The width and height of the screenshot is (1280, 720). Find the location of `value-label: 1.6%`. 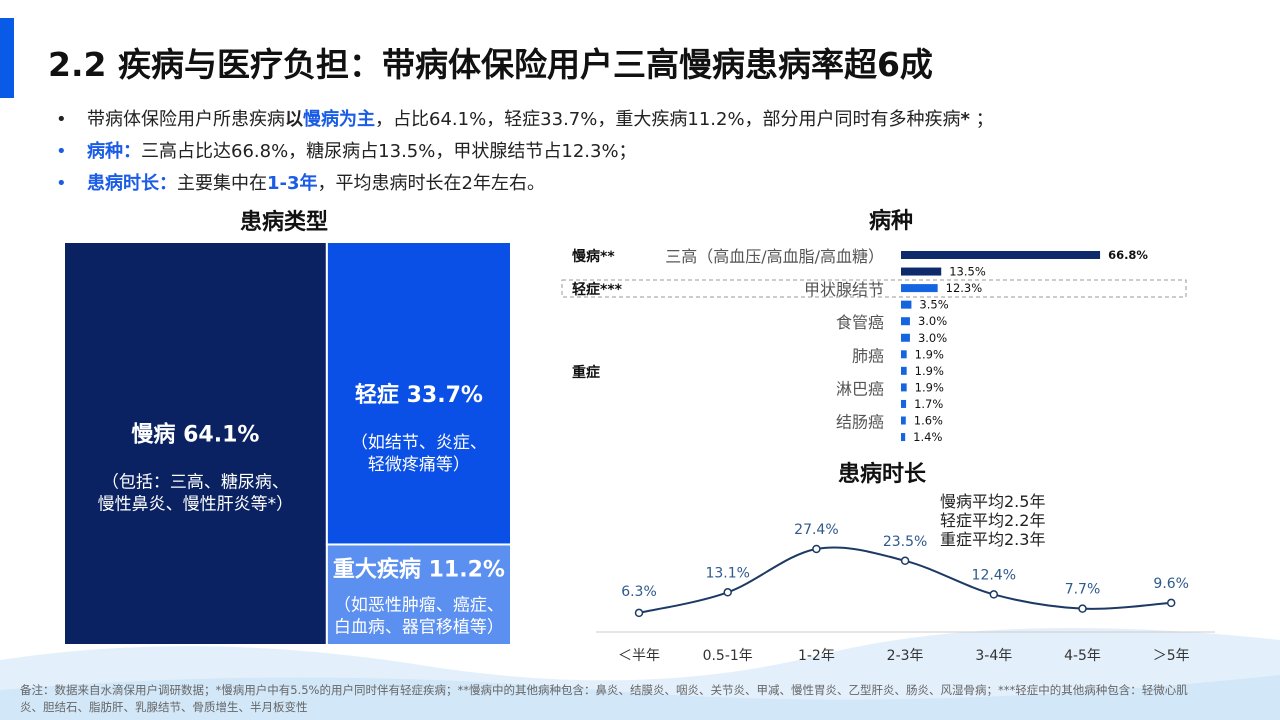

value-label: 1.6% is located at coordinates (928, 421).